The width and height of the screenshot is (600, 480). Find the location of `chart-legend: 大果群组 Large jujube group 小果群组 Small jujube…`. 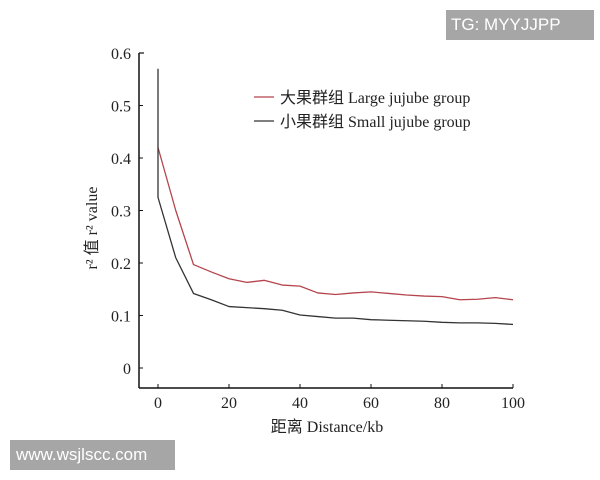

chart-legend: 大果群组 Large jujube group 小果群组 Small jujube… is located at coordinates (362, 110).